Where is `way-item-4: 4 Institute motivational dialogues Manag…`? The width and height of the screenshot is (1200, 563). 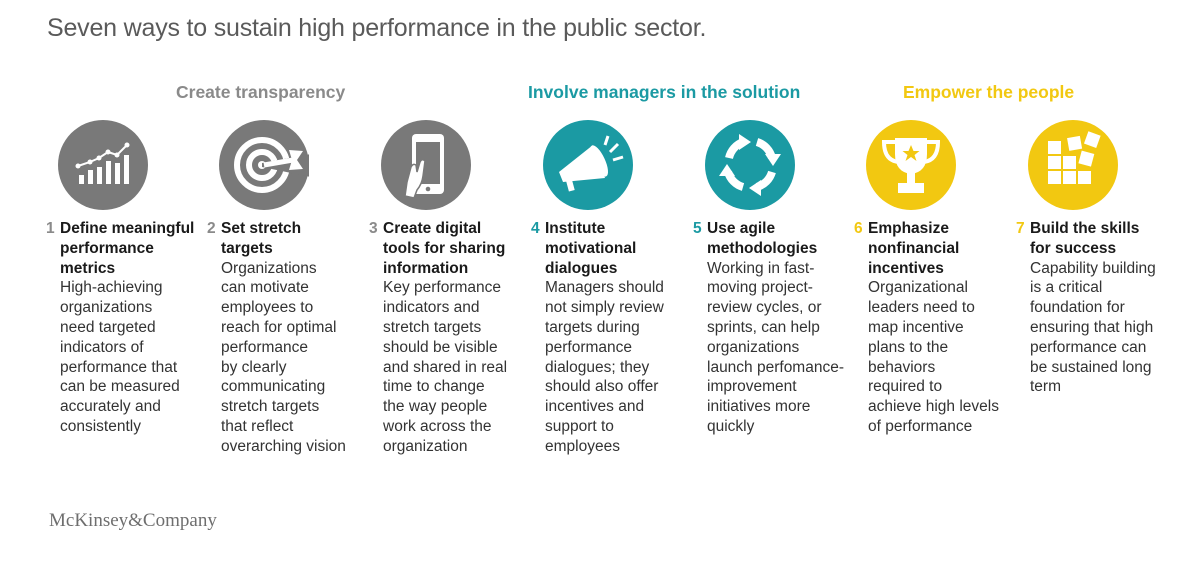
way-item-4: 4 Institute motivational dialogues Manag… is located at coordinates (618, 338).